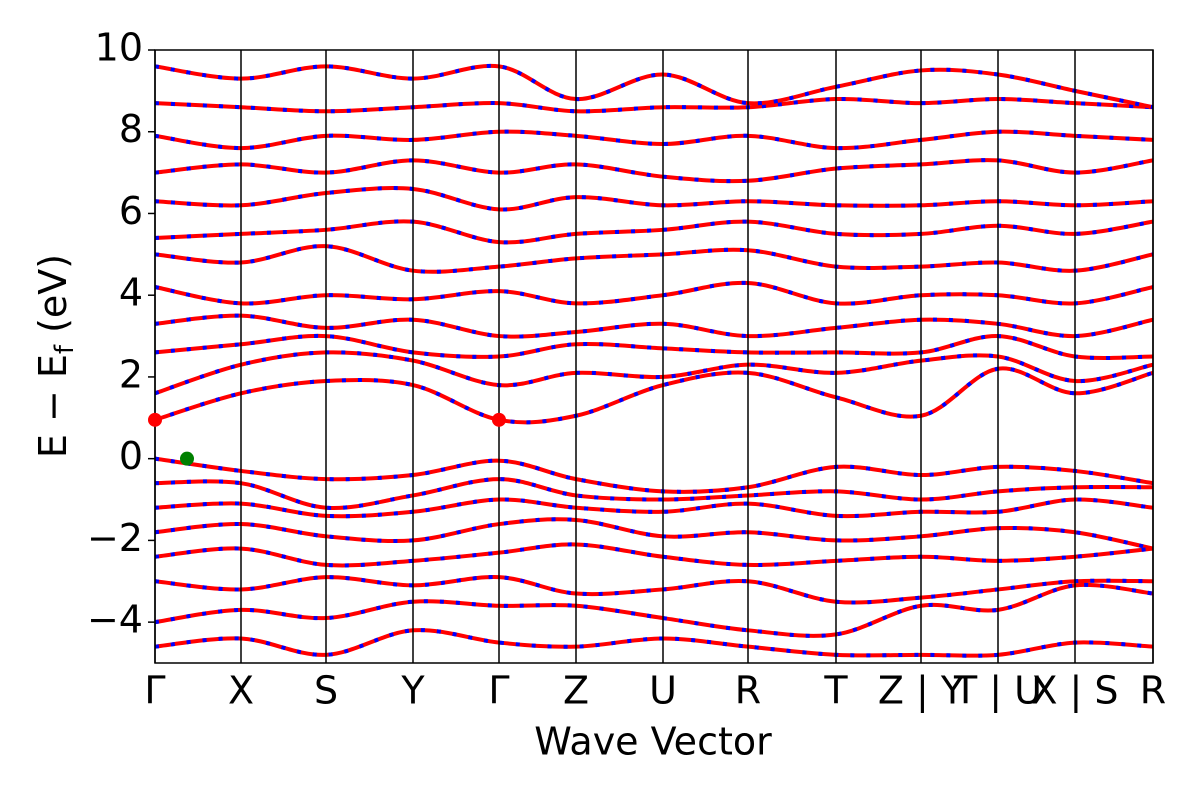 The width and height of the screenshot is (1200, 800). What do you see at coordinates (412, 691) in the screenshot?
I see `x-tick-label: Y` at bounding box center [412, 691].